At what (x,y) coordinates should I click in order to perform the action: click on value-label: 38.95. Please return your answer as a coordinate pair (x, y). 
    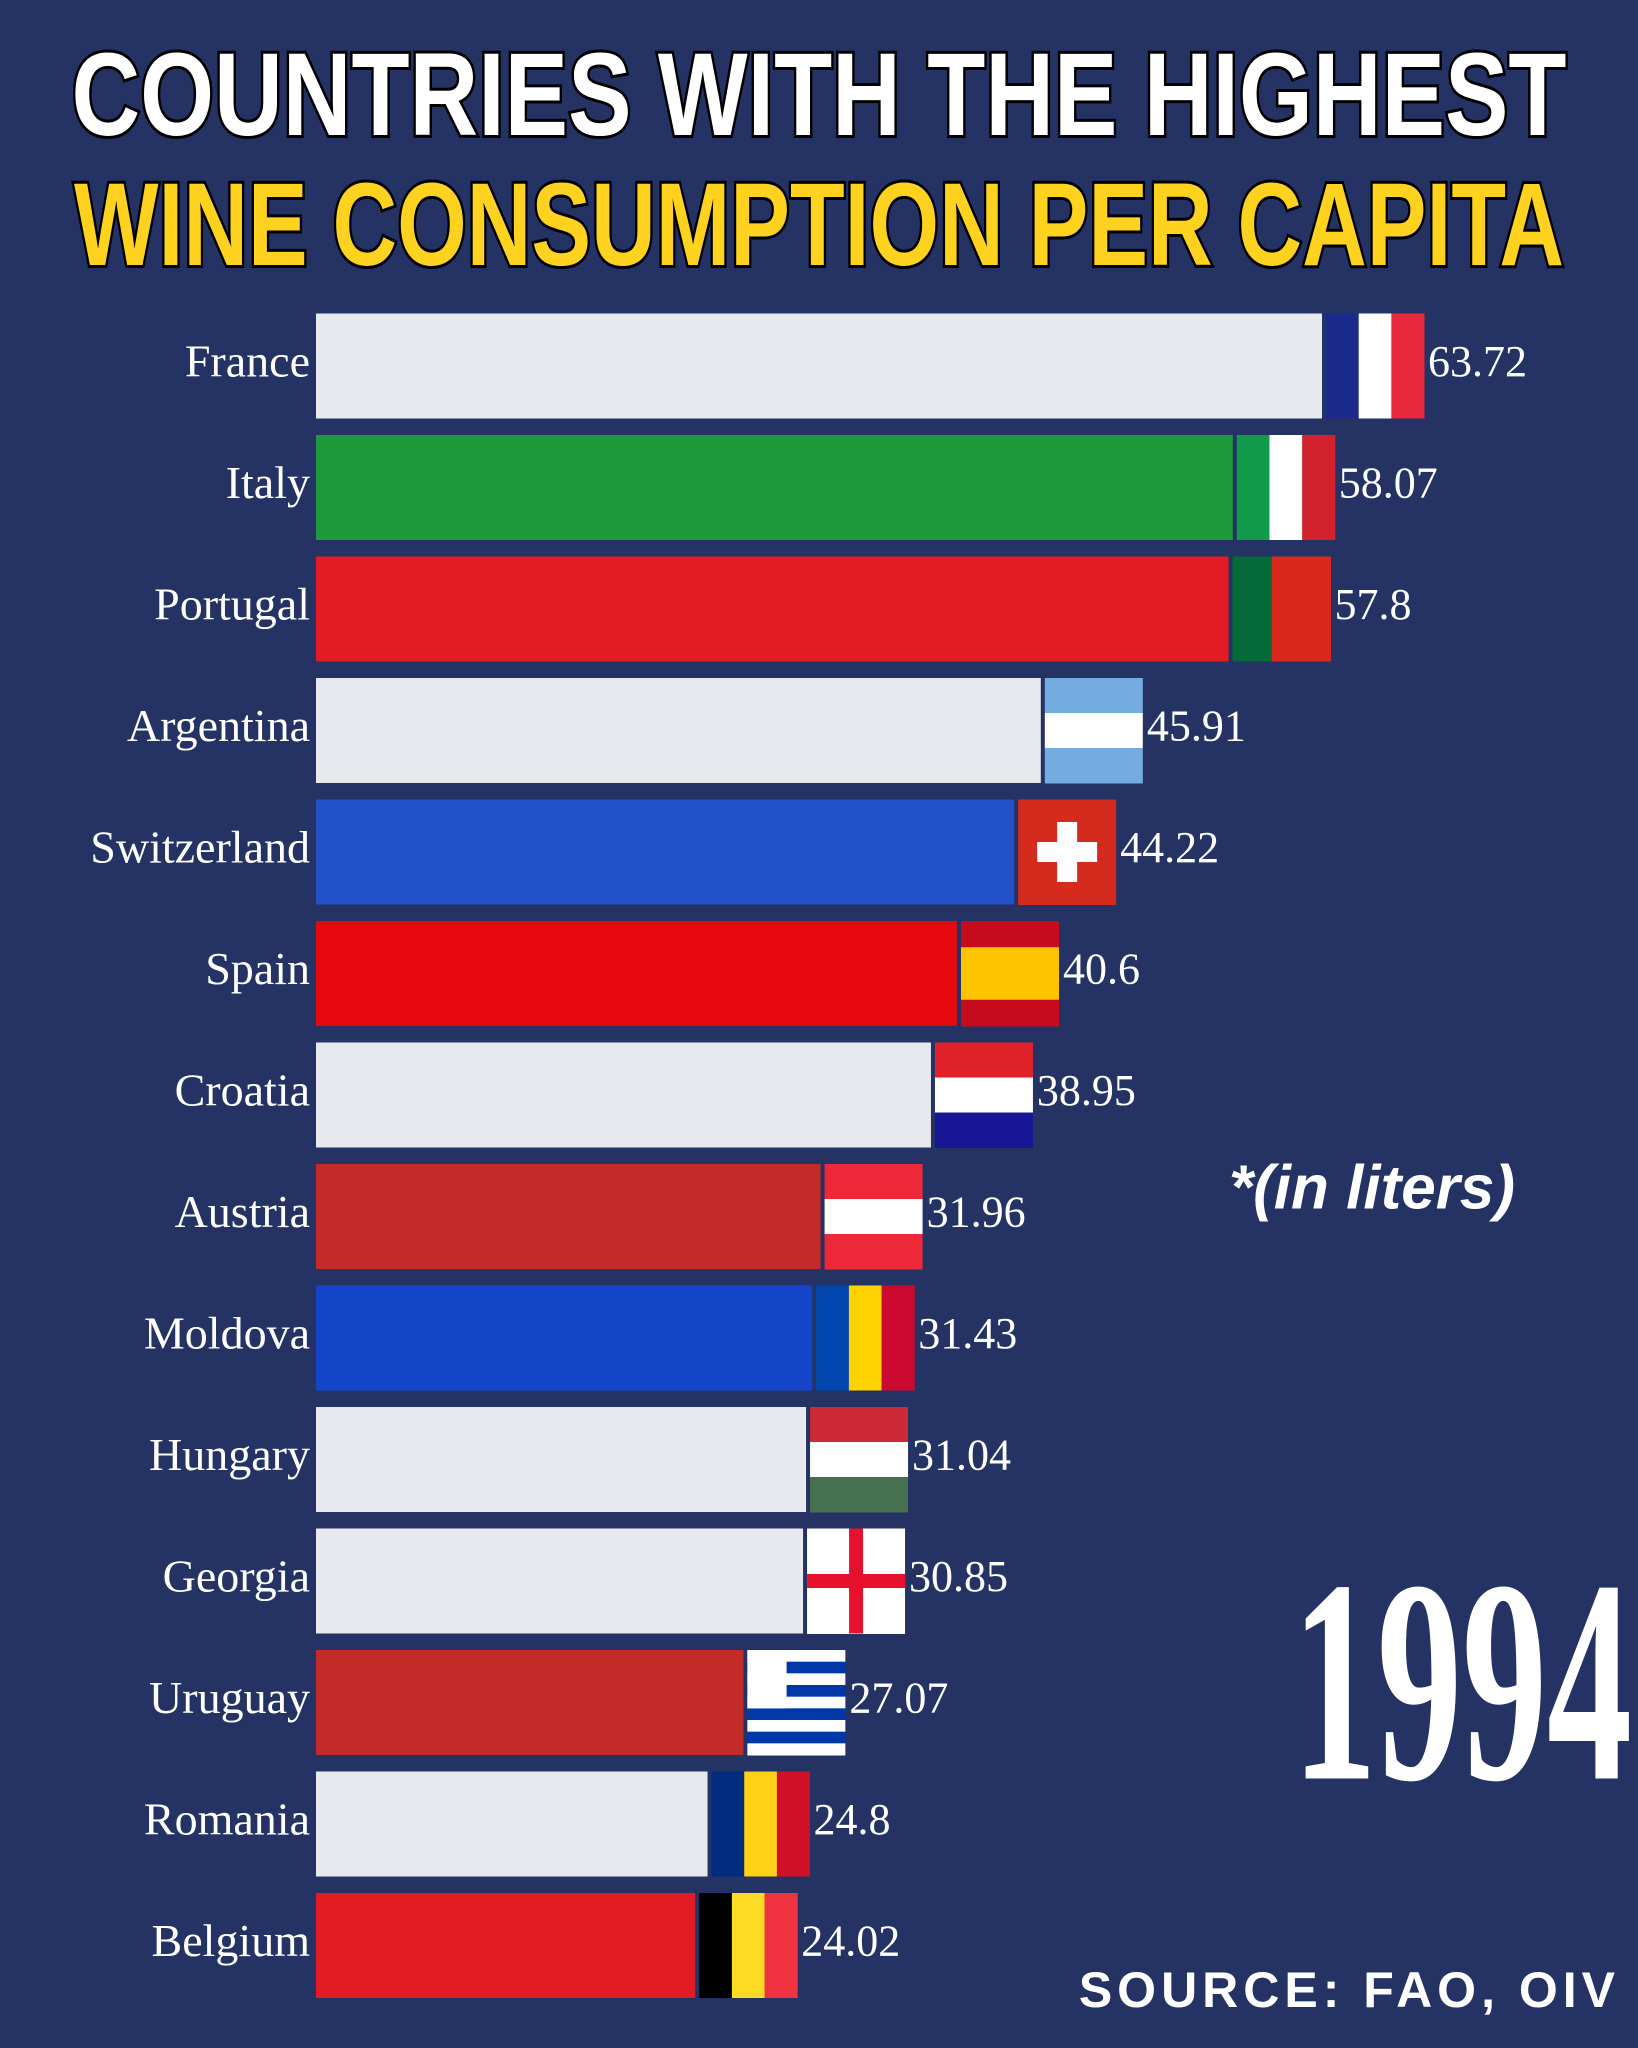
    Looking at the image, I should click on (1086, 1090).